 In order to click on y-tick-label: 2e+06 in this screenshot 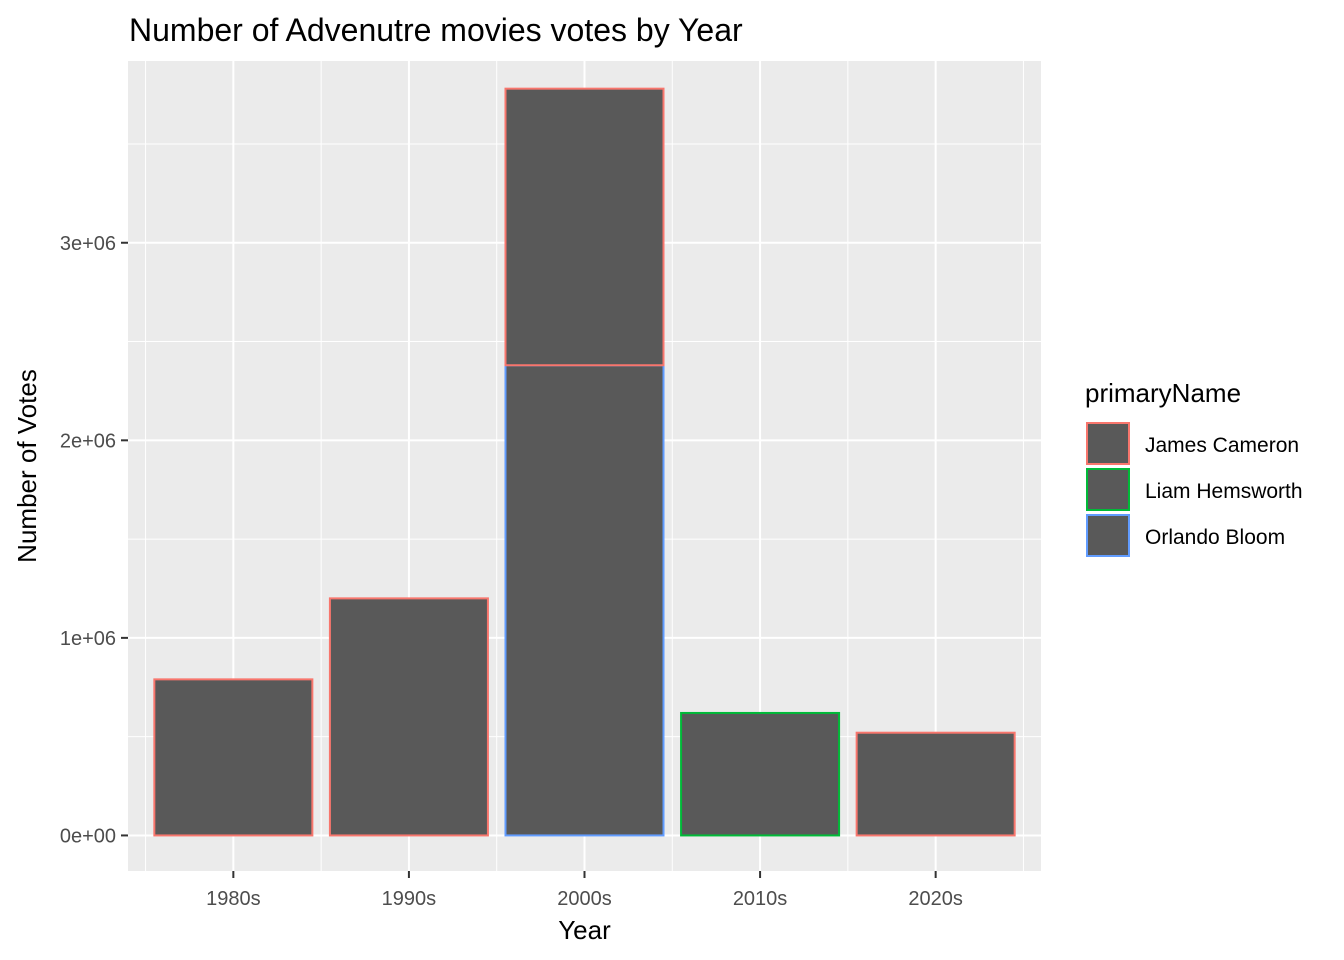, I will do `click(88, 441)`.